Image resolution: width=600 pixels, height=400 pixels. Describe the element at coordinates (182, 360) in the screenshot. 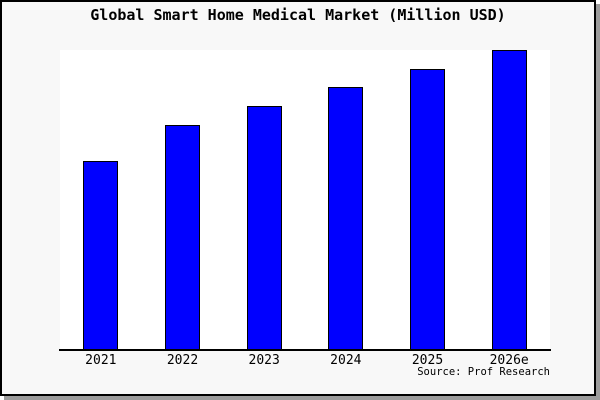

I see `x-tick-label-2022: 2022` at that location.